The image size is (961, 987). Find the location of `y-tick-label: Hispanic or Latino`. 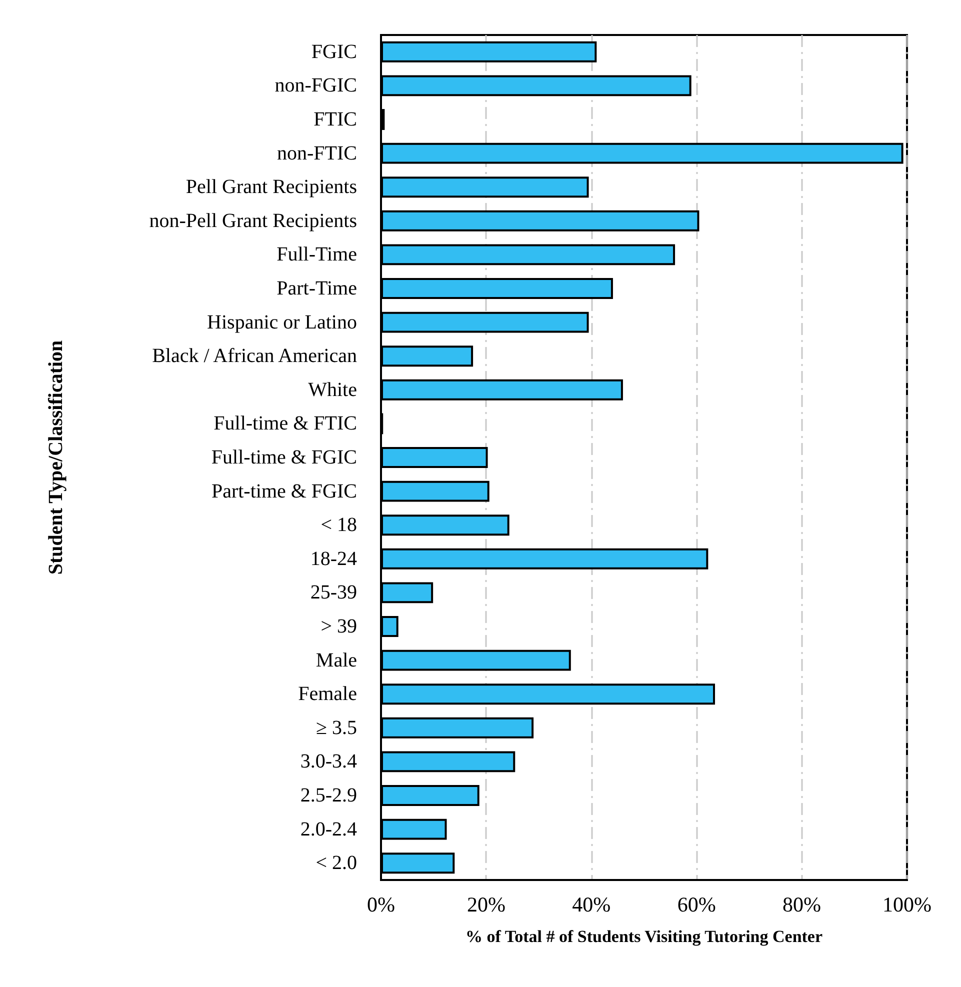

y-tick-label: Hispanic or Latino is located at coordinates (282, 322).